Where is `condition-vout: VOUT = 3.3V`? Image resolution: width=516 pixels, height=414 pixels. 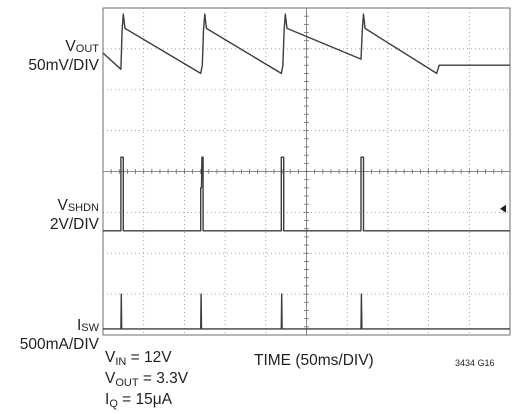
condition-vout: VOUT = 3.3V is located at coordinates (147, 379).